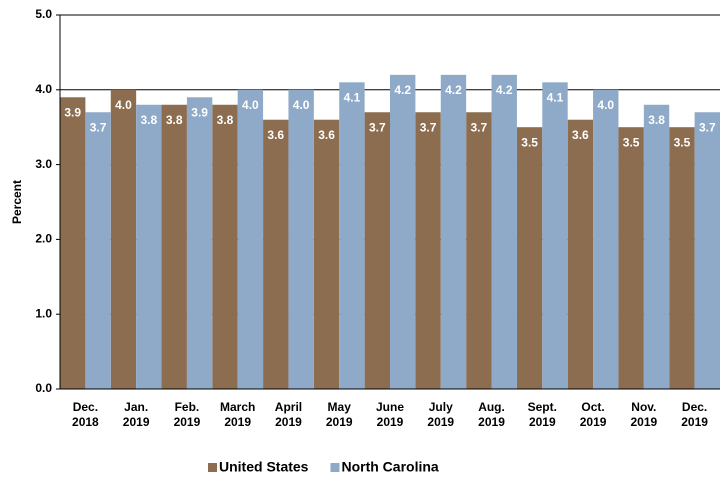 The image size is (721, 479). What do you see at coordinates (491, 407) in the screenshot?
I see `x-tick-label: Aug.` at bounding box center [491, 407].